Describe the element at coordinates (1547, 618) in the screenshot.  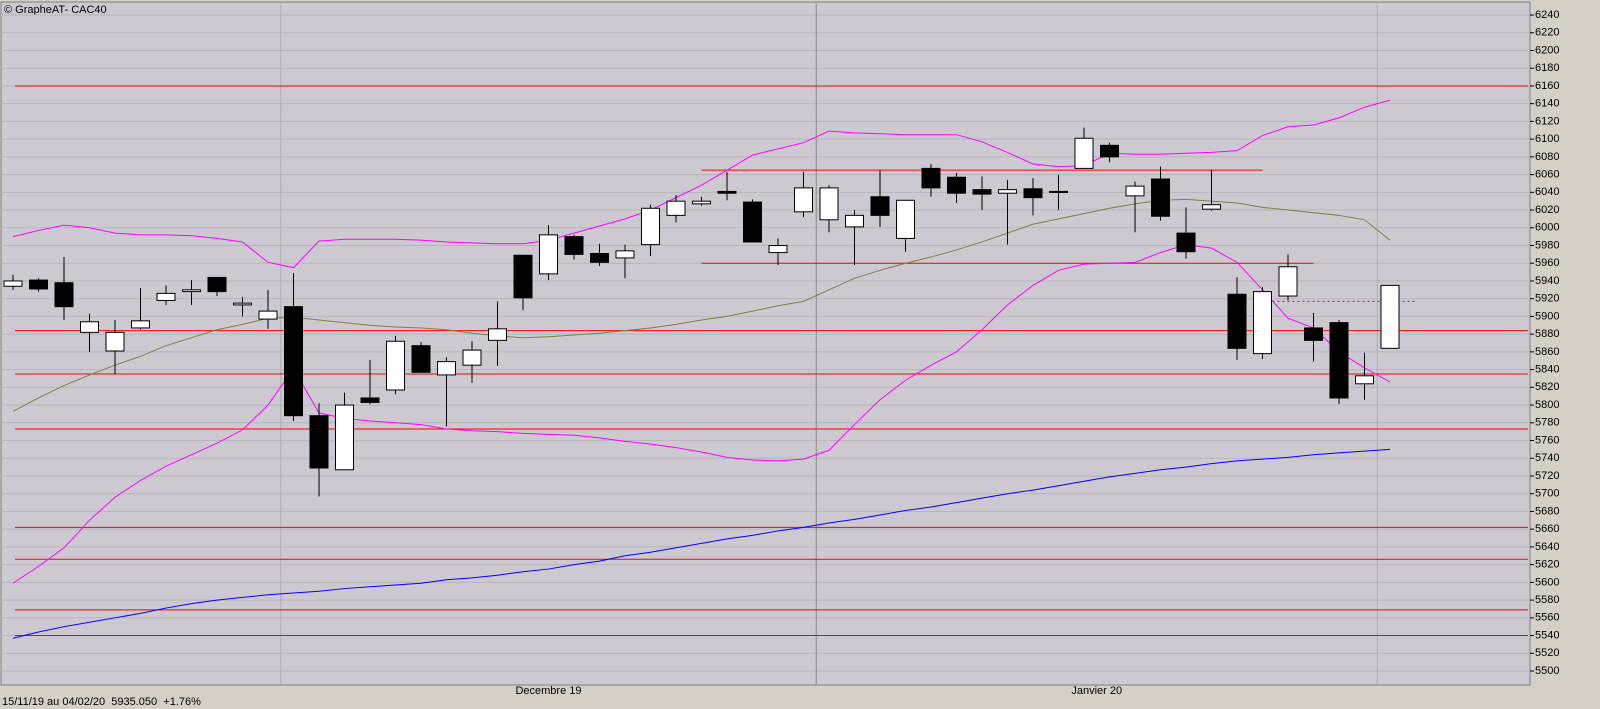
I see `y-tick-label: 5560` at that location.